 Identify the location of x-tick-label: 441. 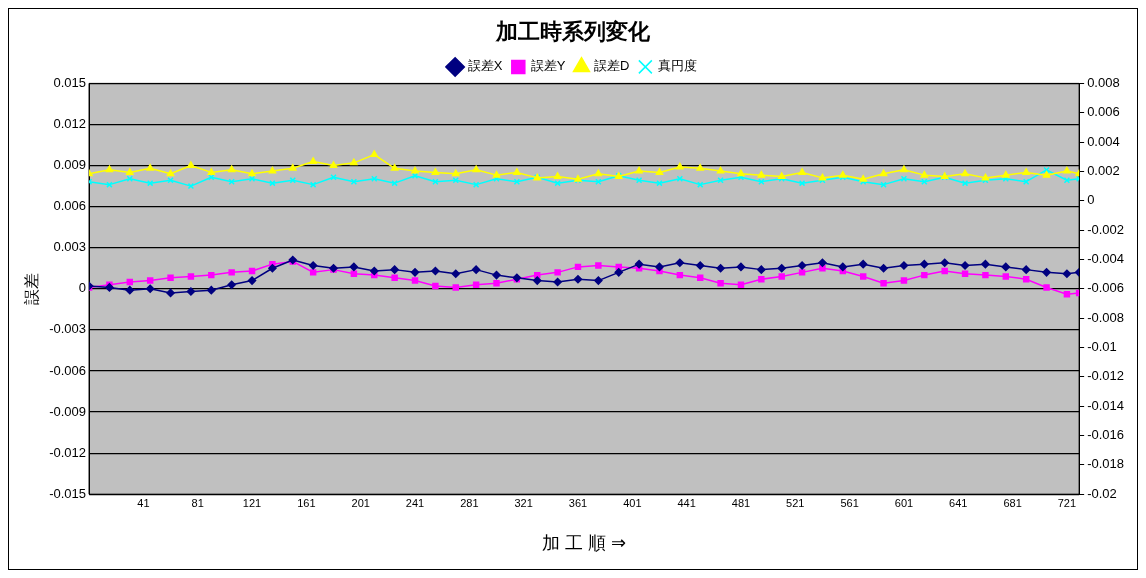
(686, 502).